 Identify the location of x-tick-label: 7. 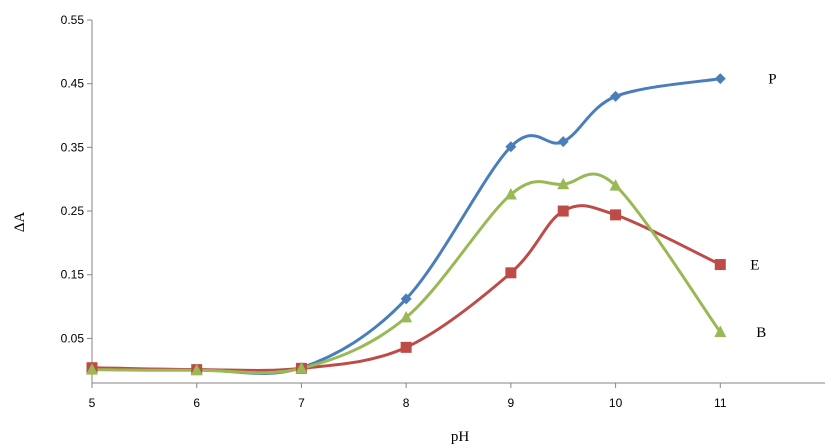
(301, 403).